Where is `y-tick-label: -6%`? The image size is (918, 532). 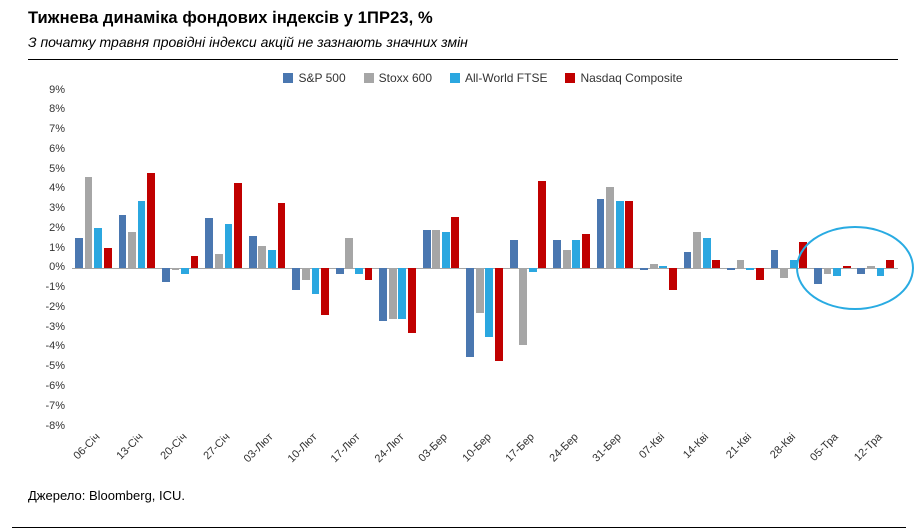
y-tick-label: -6% is located at coordinates (55, 385).